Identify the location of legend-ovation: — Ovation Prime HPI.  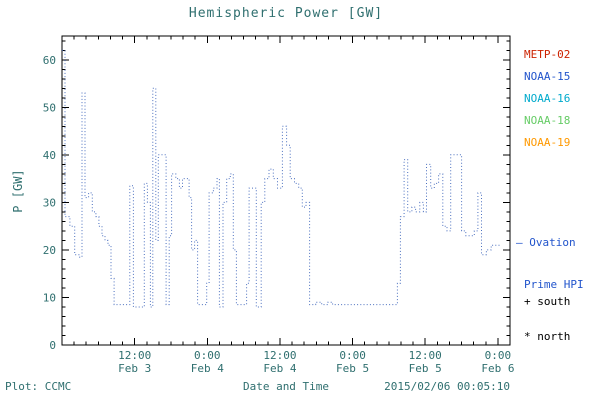
(550, 264).